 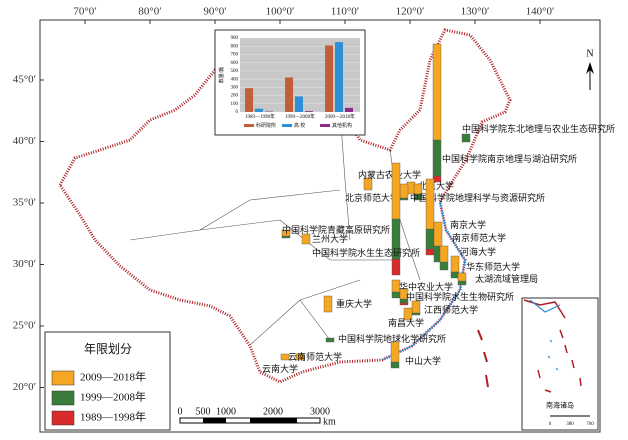 I want to click on lon-tick-label: 120°0′, so click(x=410, y=12).